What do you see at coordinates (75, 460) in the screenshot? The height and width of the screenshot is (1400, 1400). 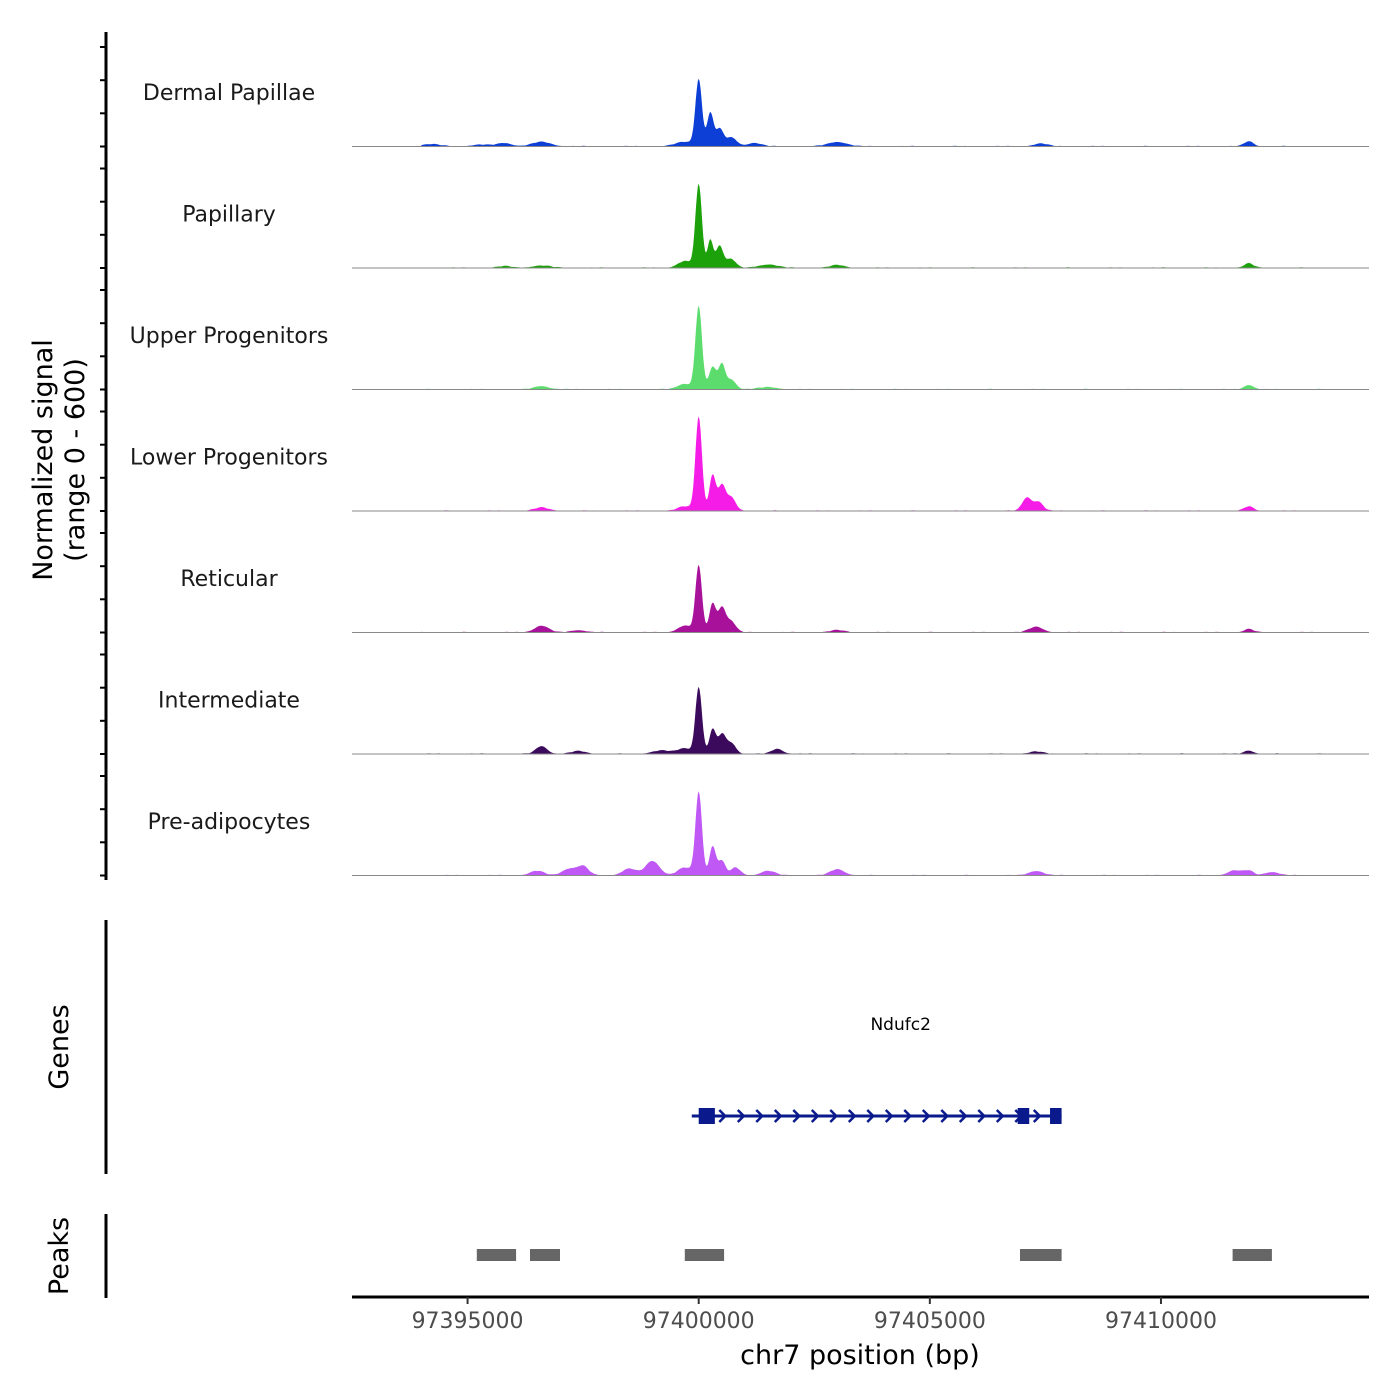 I see `y-axis-title-line2: (range 0 - 600)` at bounding box center [75, 460].